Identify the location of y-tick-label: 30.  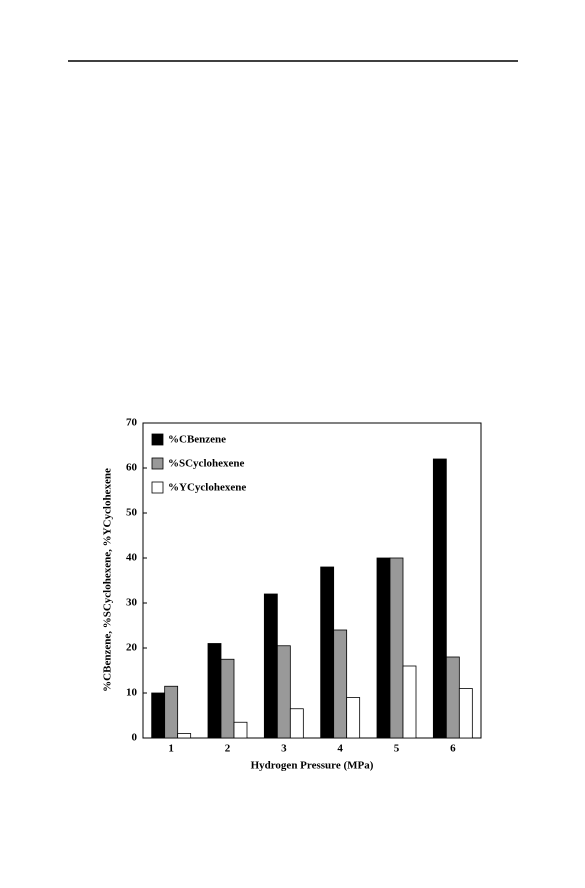
(132, 603).